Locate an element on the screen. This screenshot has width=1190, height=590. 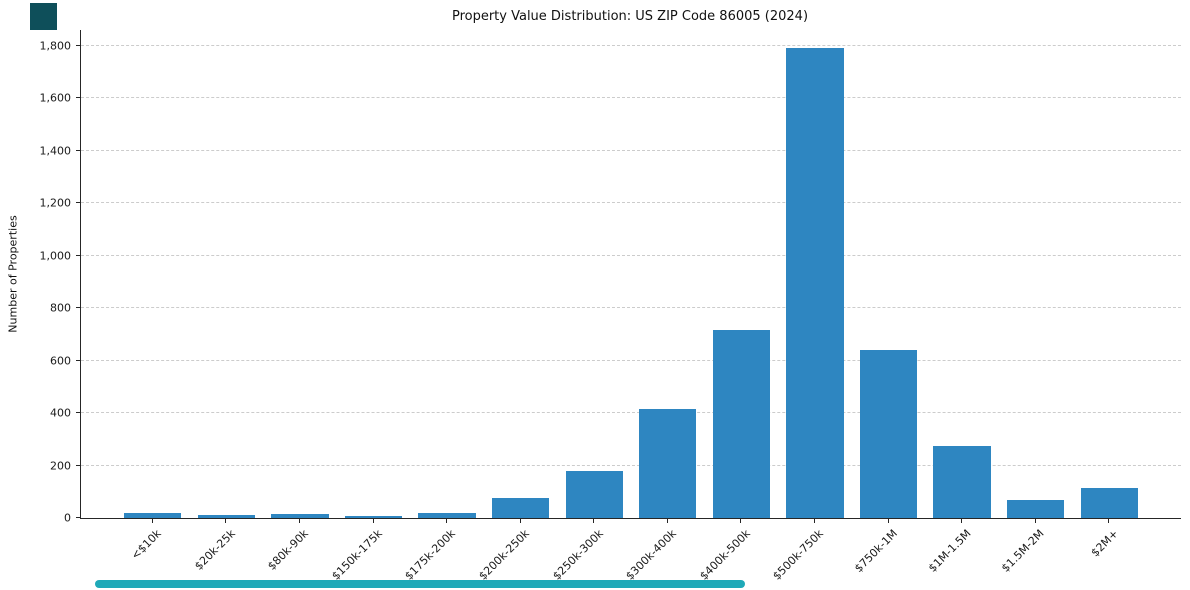
horizontal-scrollbar-thumb is located at coordinates (420, 584).